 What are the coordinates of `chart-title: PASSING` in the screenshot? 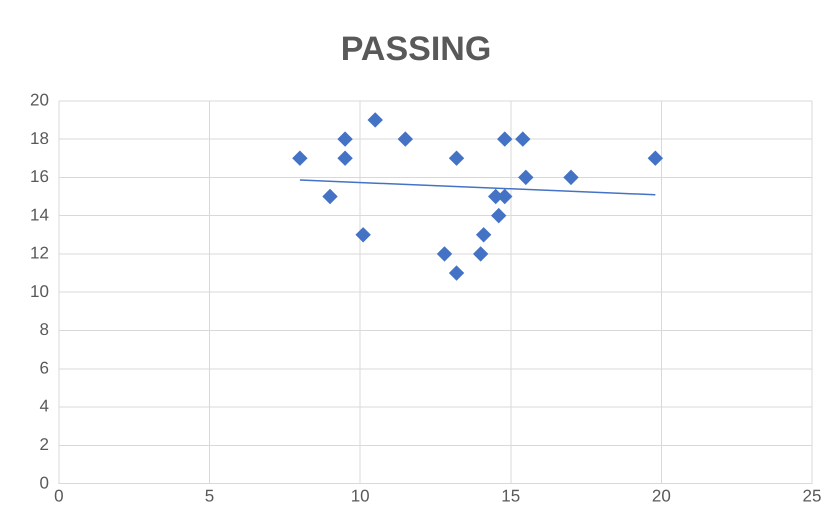 It's located at (416, 49).